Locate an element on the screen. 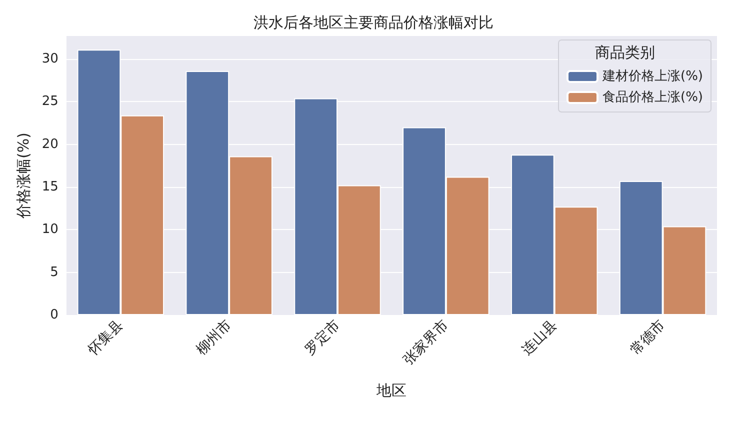 The height and width of the screenshot is (421, 747). x-tick-label: 常德市 is located at coordinates (647, 337).